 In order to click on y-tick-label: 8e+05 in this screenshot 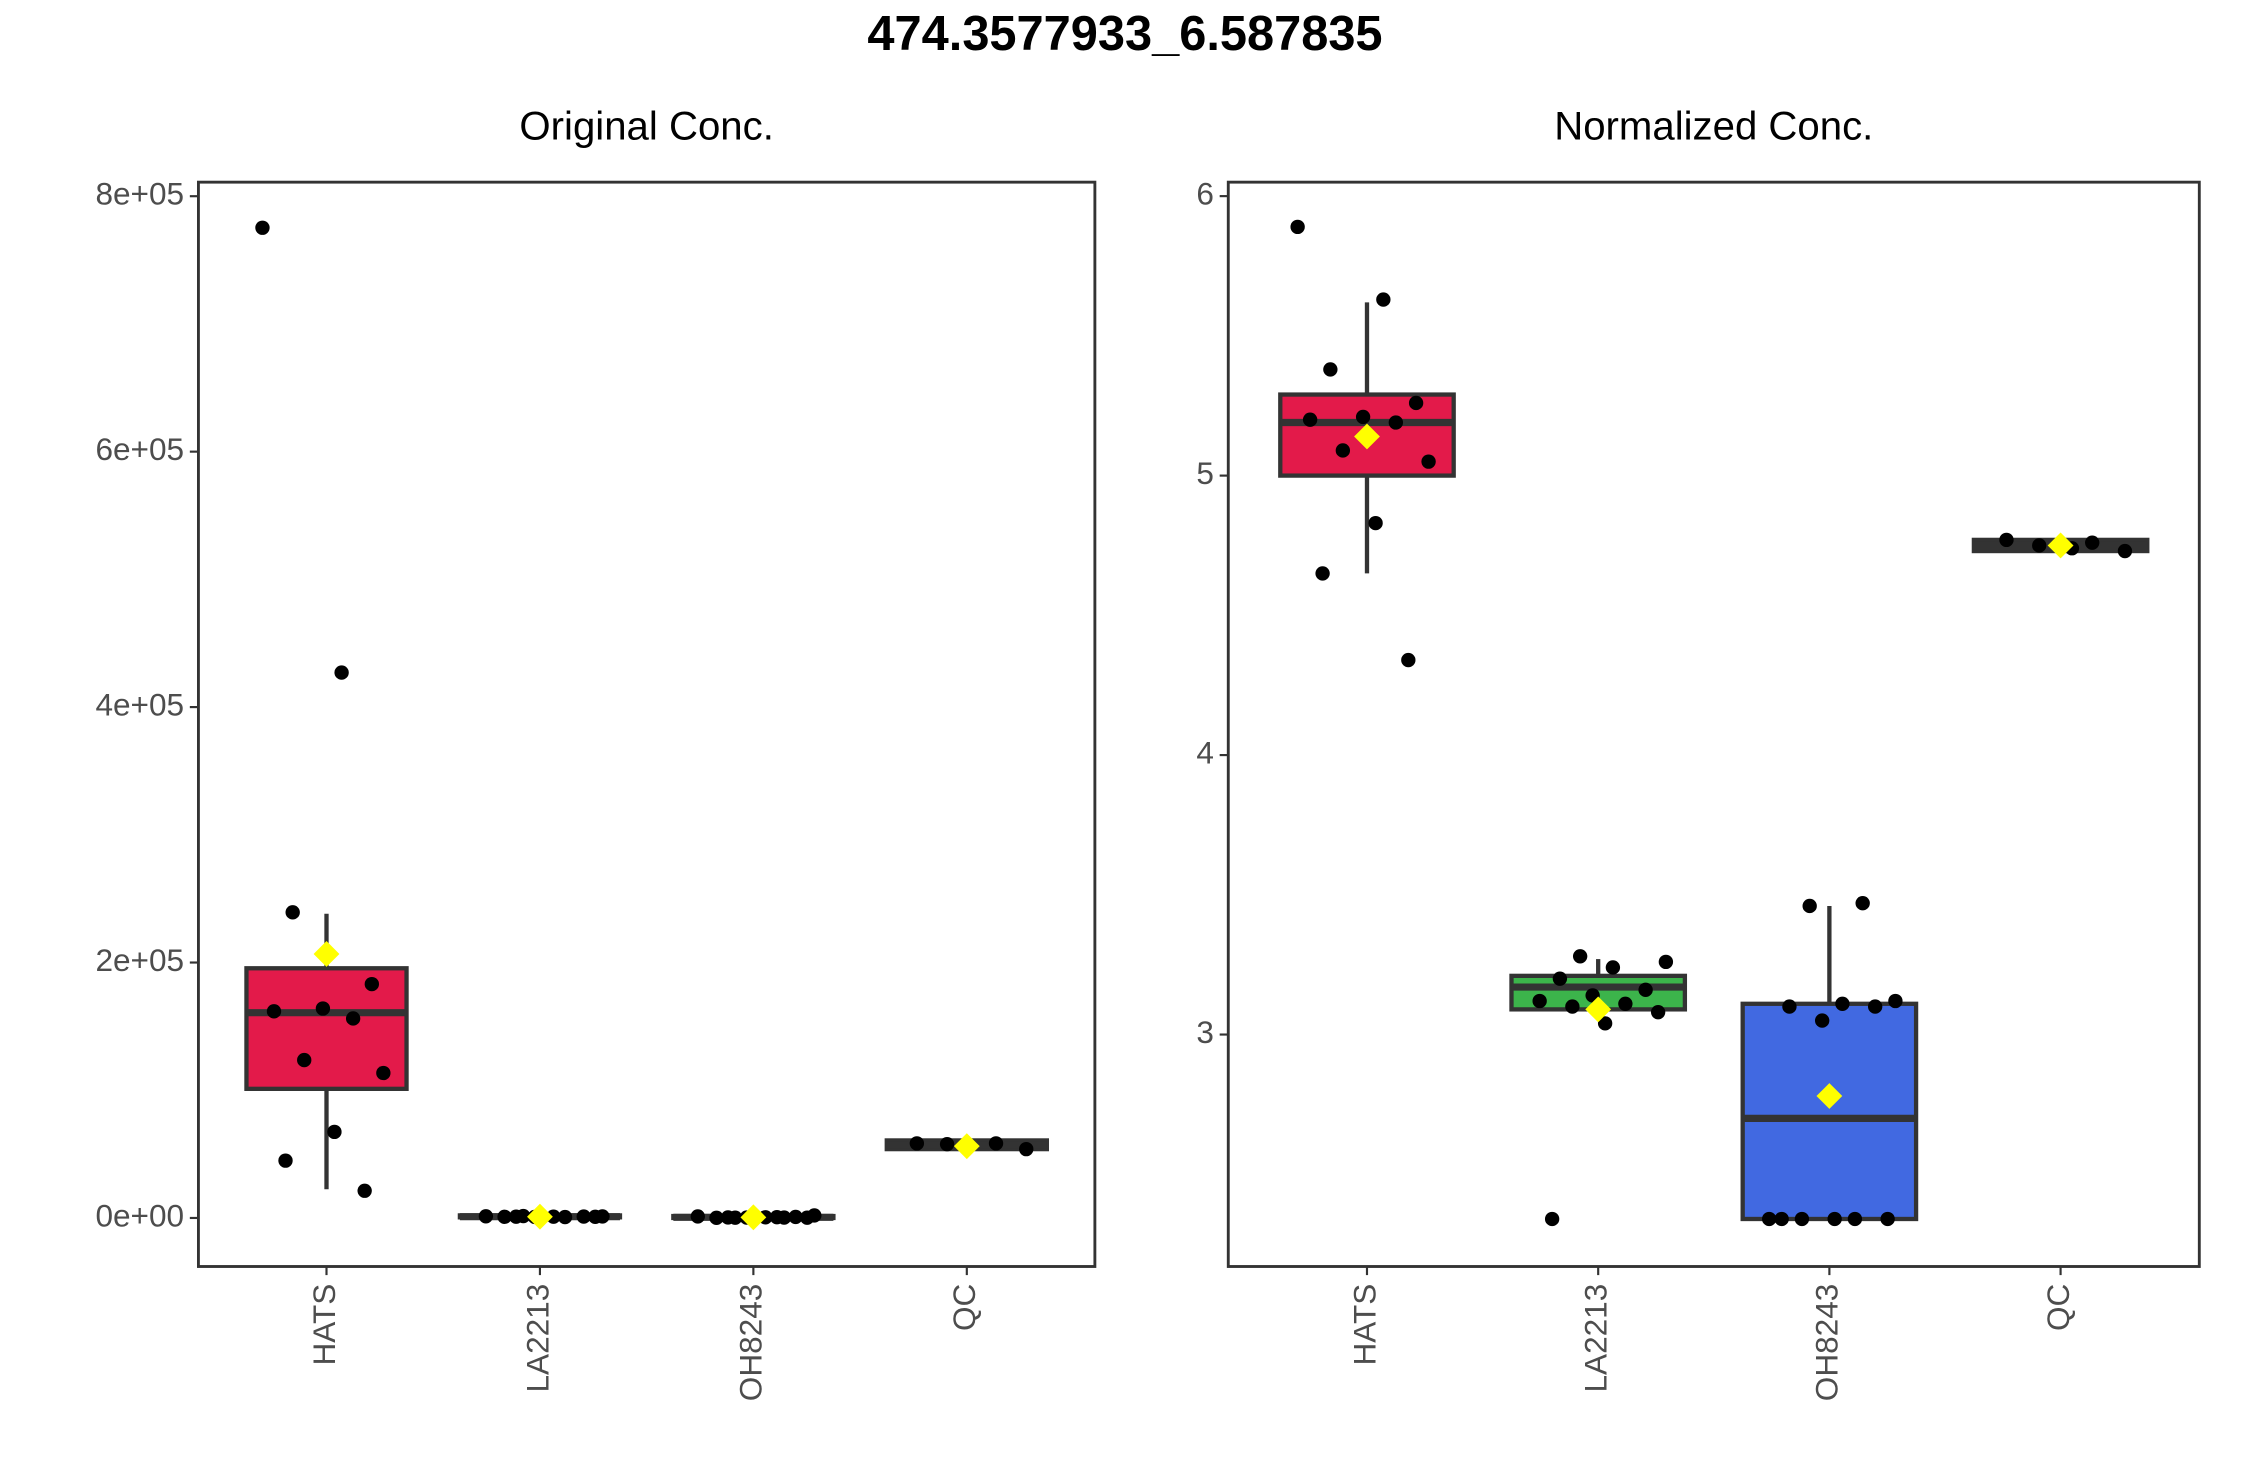, I will do `click(139, 194)`.